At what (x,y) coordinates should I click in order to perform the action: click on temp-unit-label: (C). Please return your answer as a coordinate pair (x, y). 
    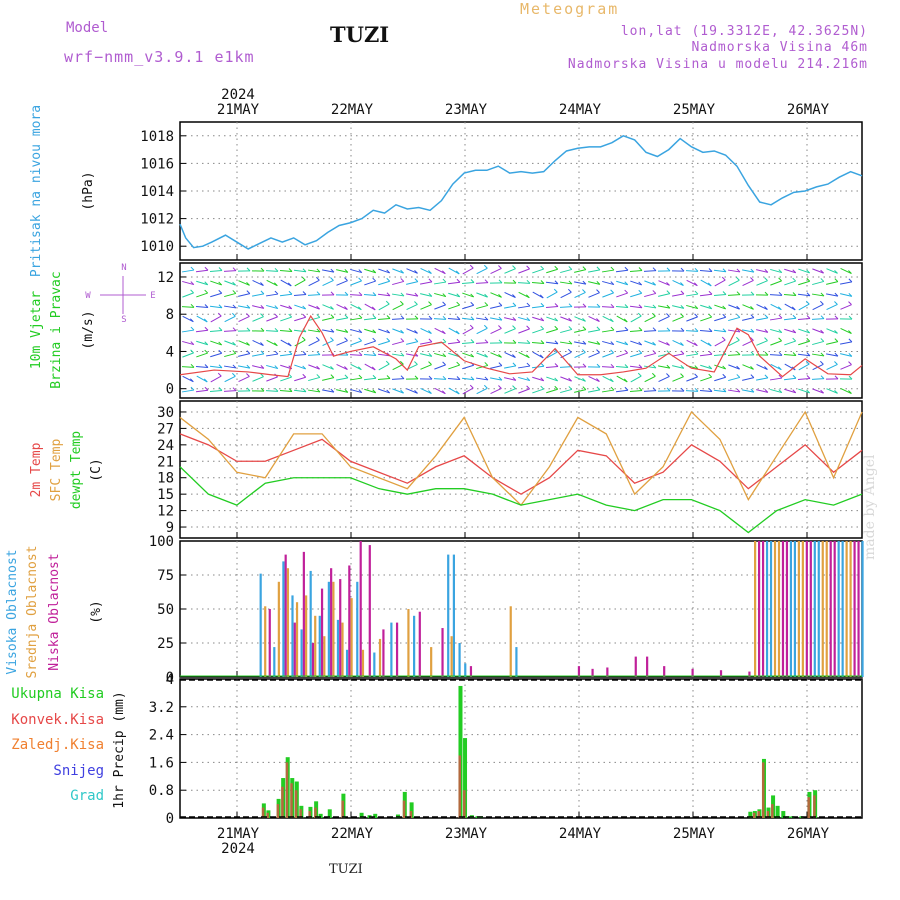
    Looking at the image, I should click on (96, 469).